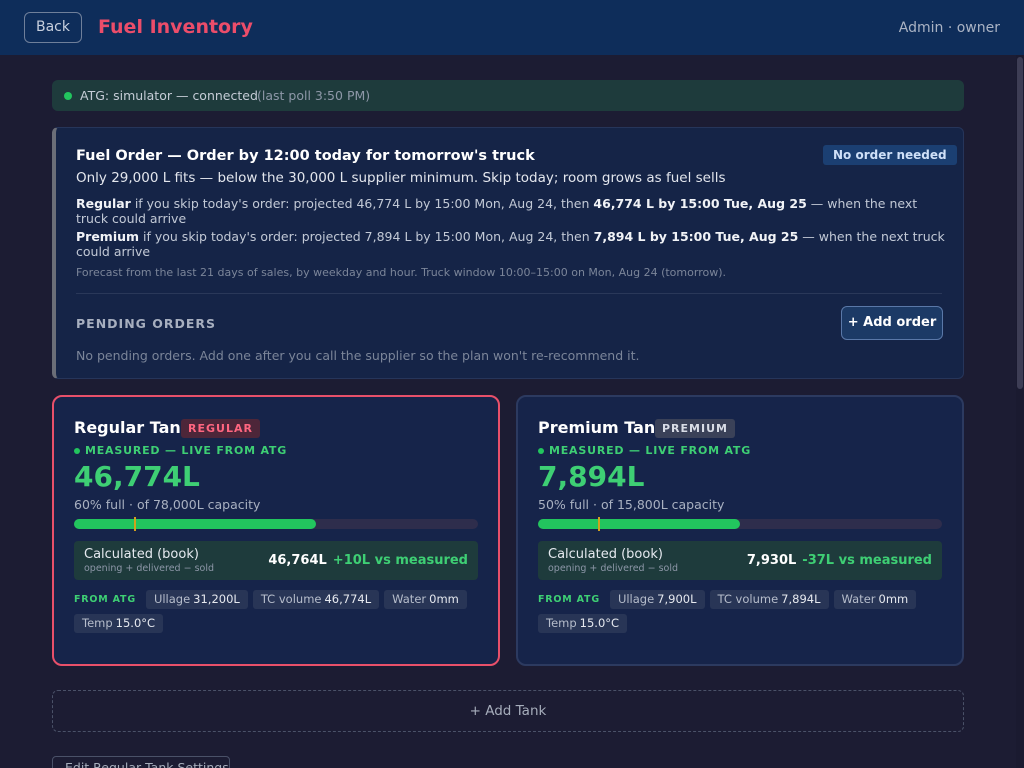 The image size is (1024, 768). What do you see at coordinates (216, 599) in the screenshot?
I see `stat-value: 31,200L` at bounding box center [216, 599].